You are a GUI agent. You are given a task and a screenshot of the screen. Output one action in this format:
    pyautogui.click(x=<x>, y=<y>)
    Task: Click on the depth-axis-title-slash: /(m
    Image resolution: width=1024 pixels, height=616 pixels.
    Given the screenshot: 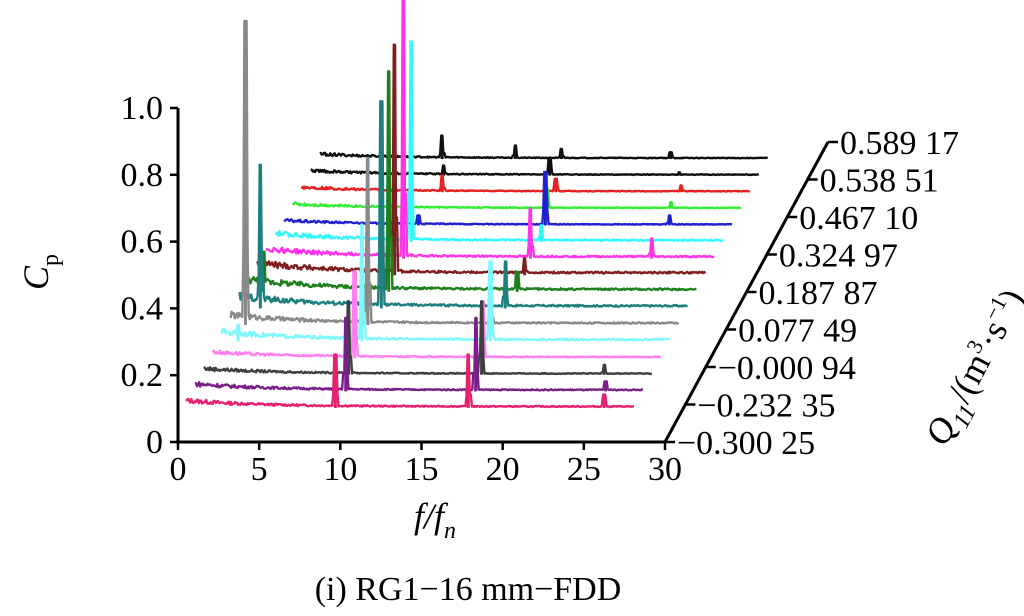 What is the action you would take?
    pyautogui.click(x=968, y=377)
    